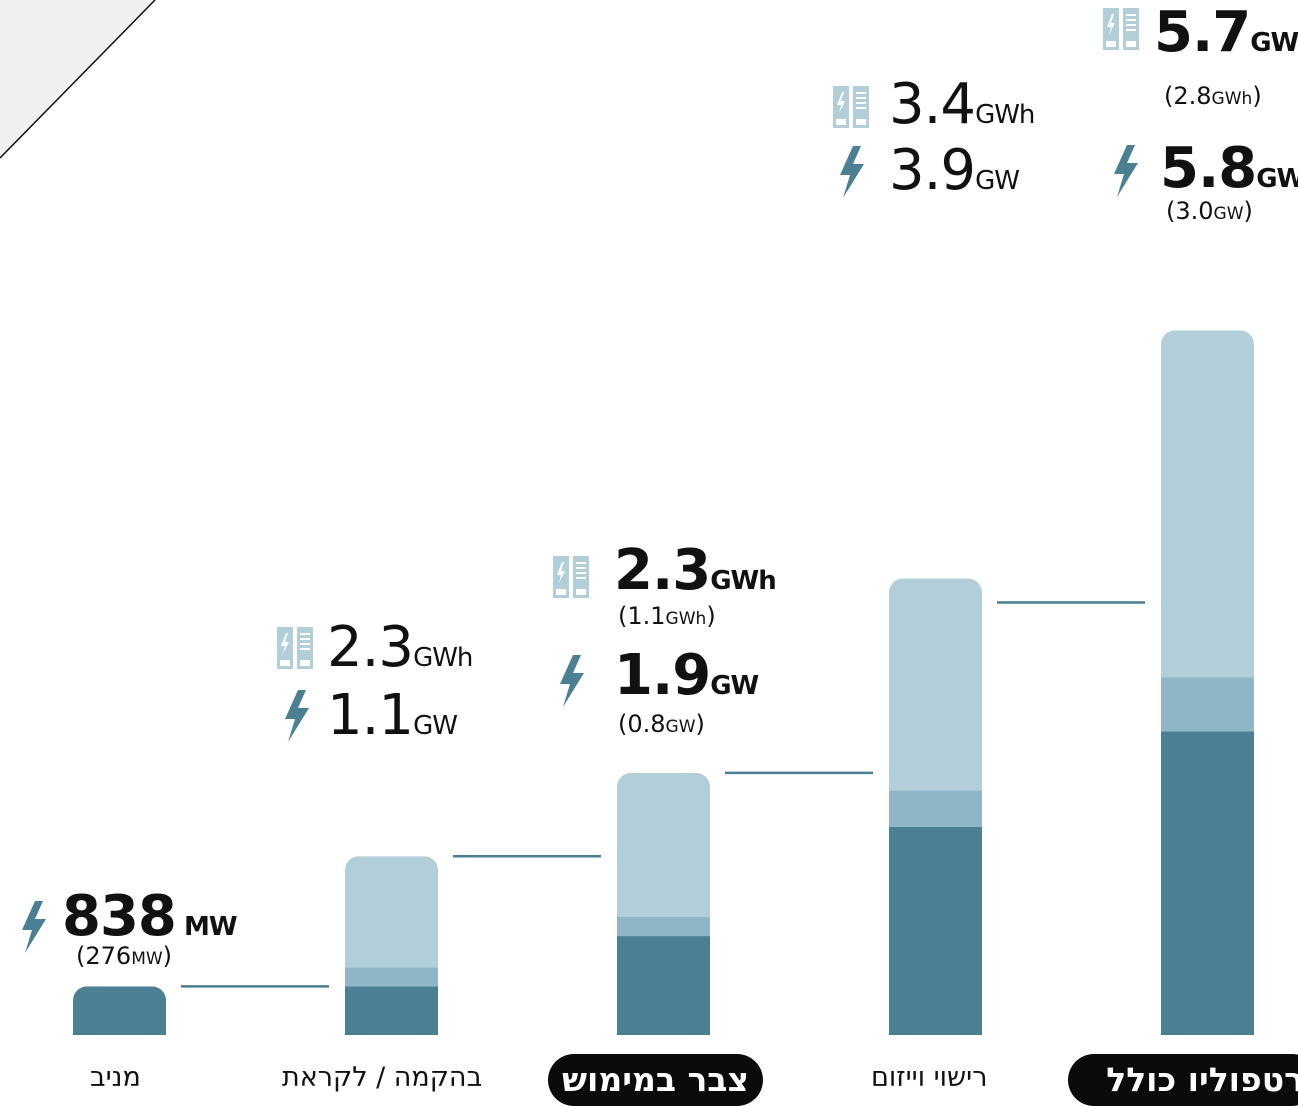  Describe the element at coordinates (1209, 211) in the screenshot. I see `label-4-gw-sub: (3.0GW)` at that location.